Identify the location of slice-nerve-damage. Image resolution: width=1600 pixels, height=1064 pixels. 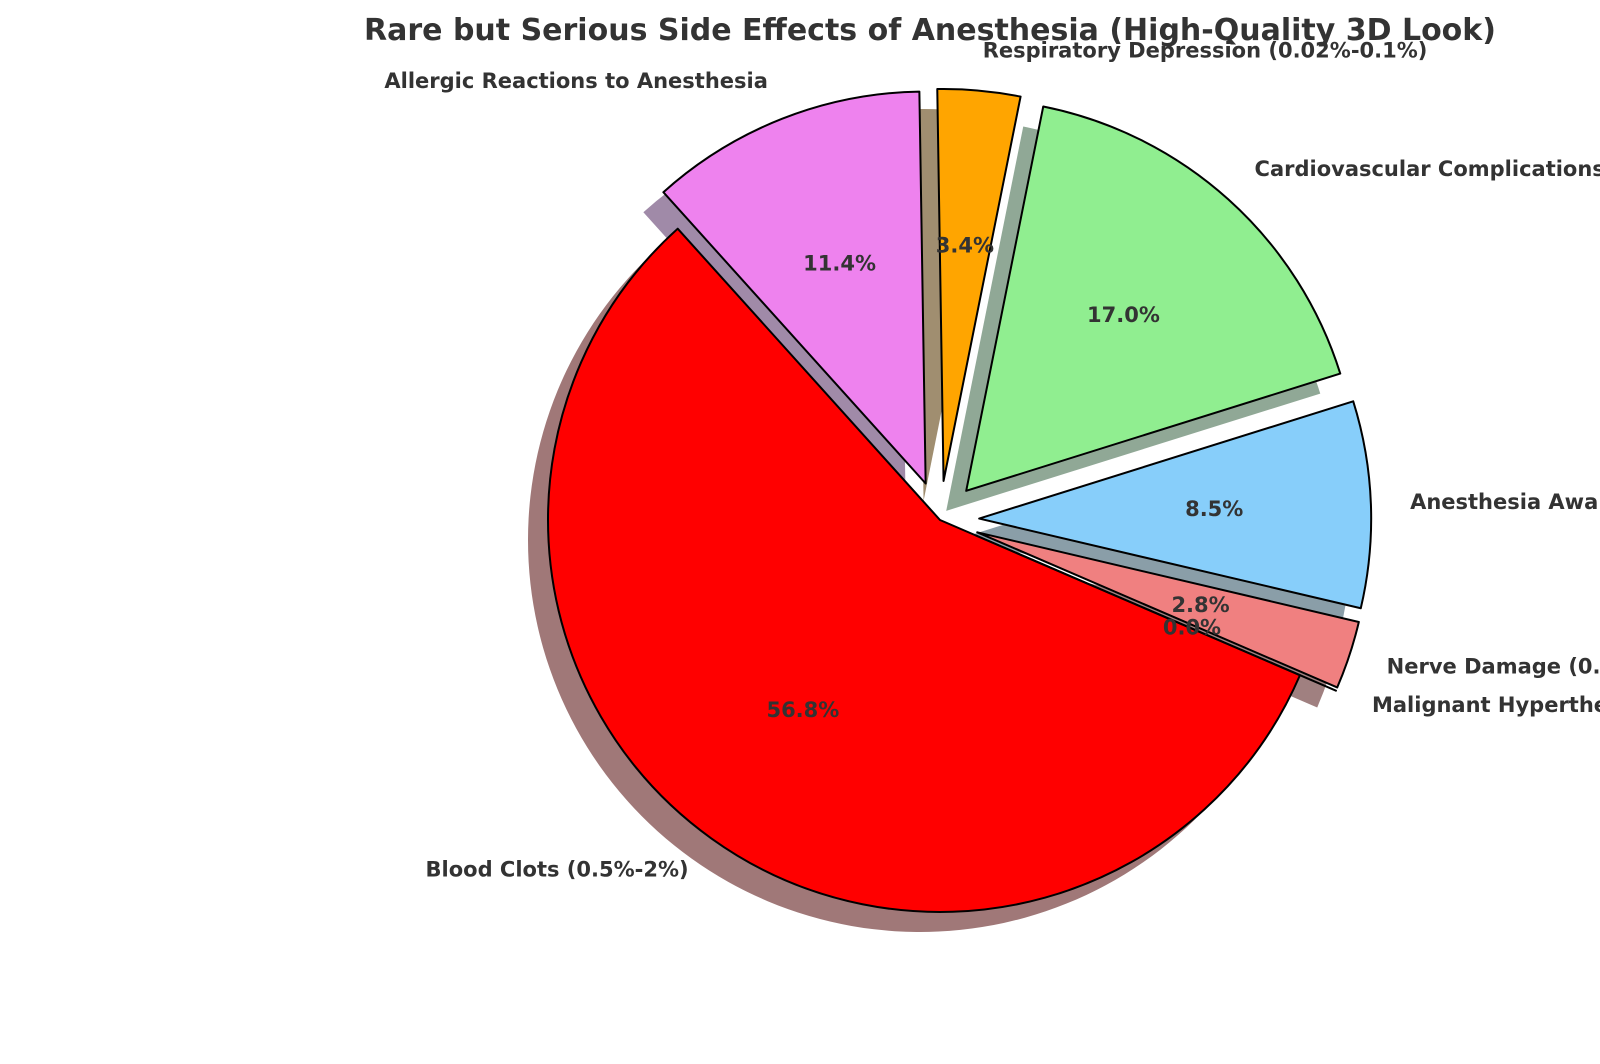
(1168, 610).